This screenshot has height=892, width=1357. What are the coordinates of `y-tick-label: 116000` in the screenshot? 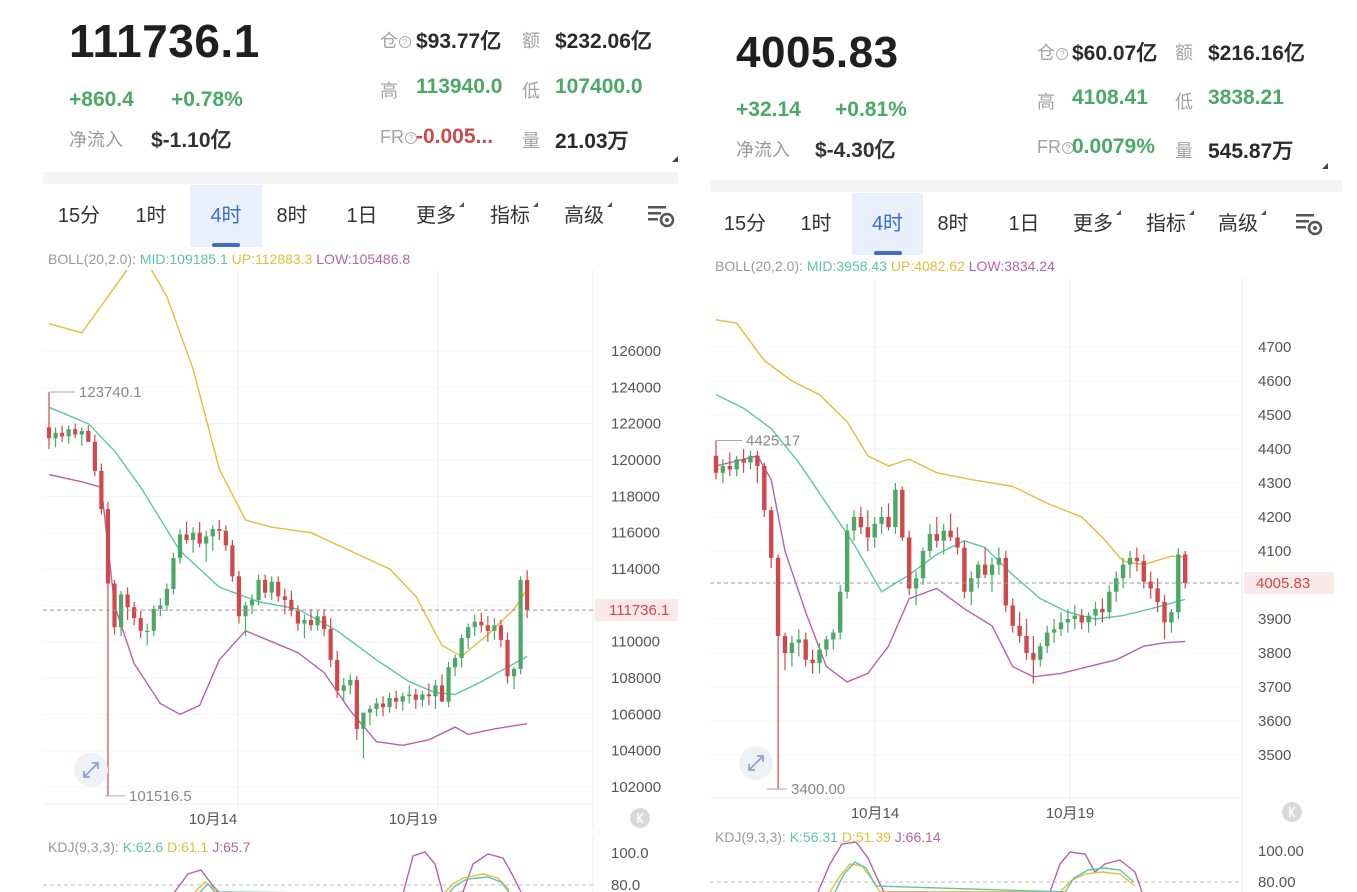 It's located at (635, 533).